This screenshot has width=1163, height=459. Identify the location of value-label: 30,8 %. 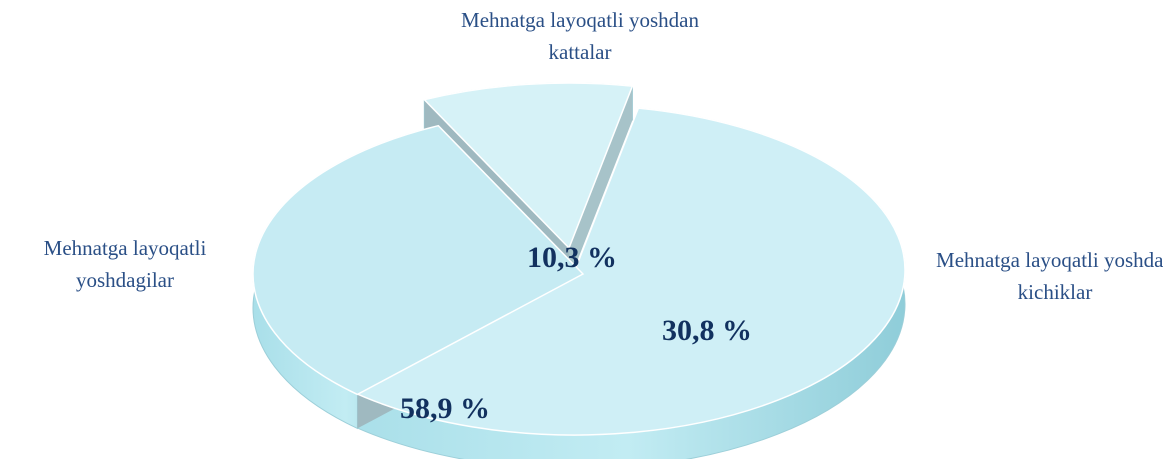
(707, 330).